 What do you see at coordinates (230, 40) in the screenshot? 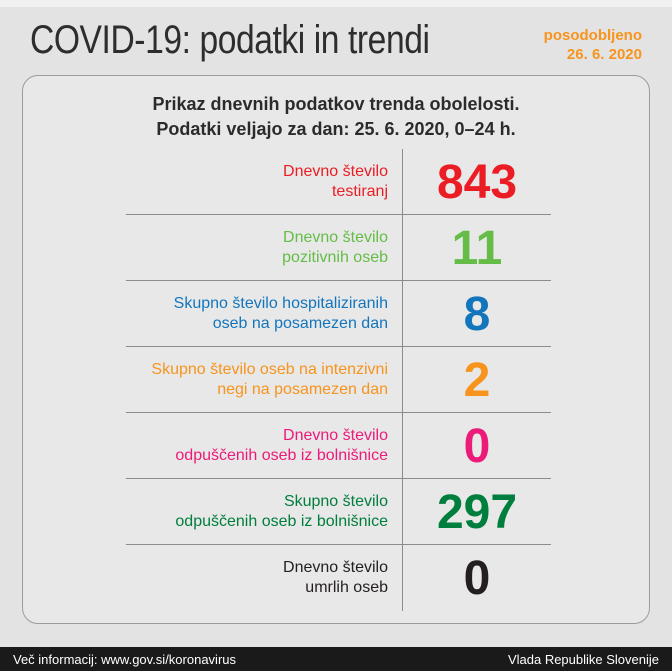
I see `page-title: COVID-19: podatki in trendi` at bounding box center [230, 40].